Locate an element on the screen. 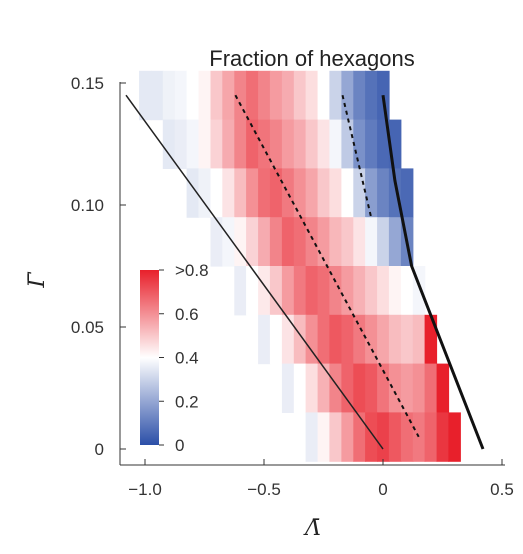  heatmap-cell-r0-c17 is located at coordinates (347, 95).